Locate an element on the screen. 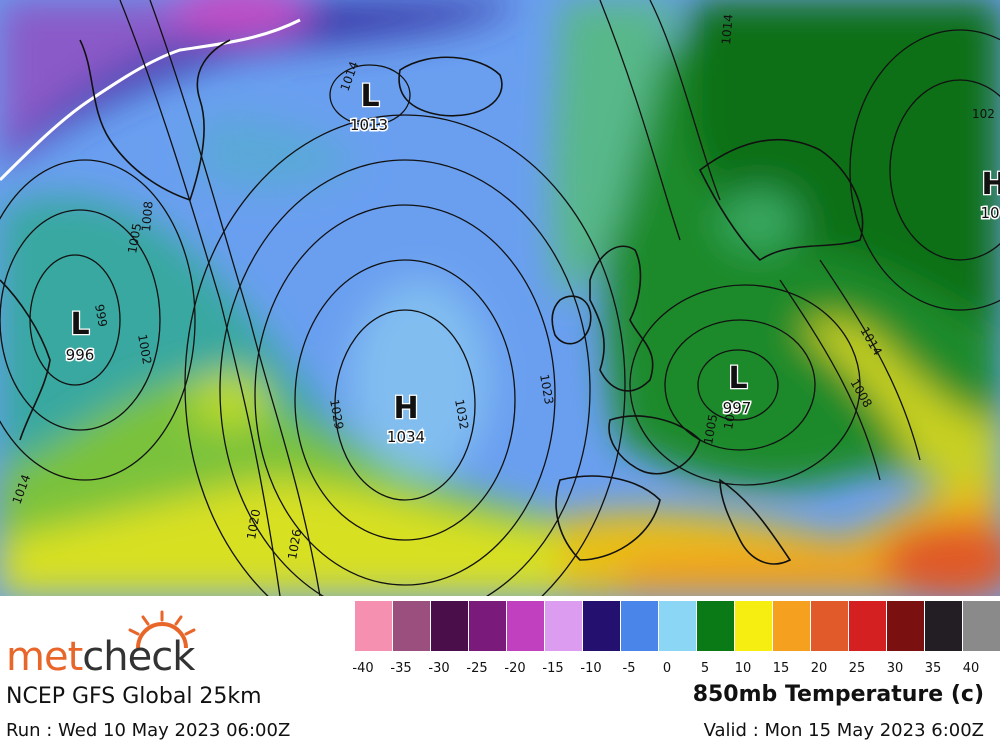 The image size is (1000, 749). scale-tick-label: 35 is located at coordinates (933, 668).